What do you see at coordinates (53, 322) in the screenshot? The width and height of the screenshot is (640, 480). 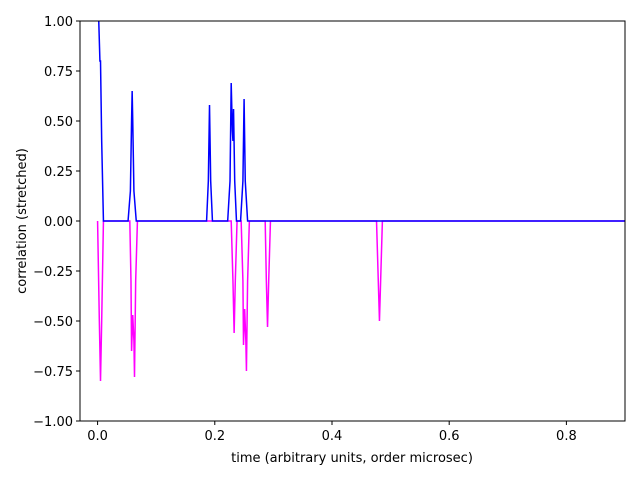 I see `y-tick-label: −0.50` at bounding box center [53, 322].